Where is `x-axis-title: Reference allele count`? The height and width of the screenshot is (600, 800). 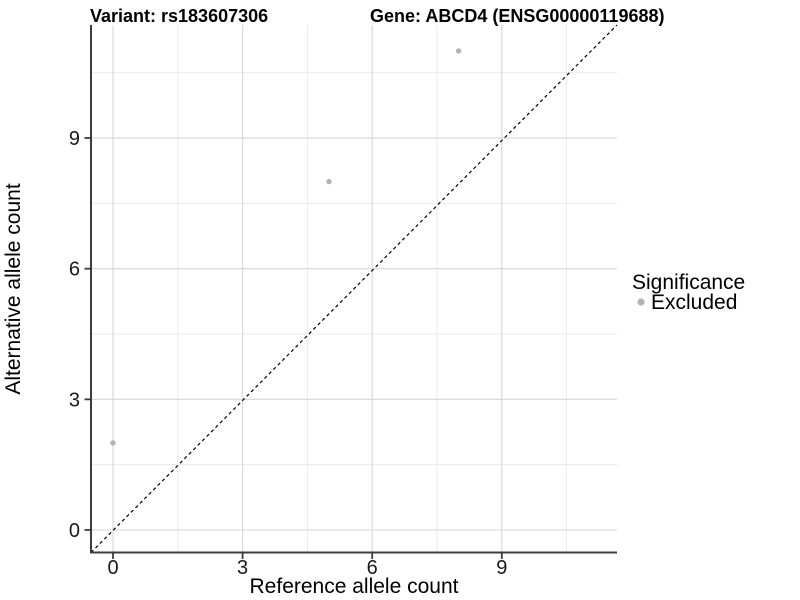
x-axis-title: Reference allele count is located at coordinates (354, 586).